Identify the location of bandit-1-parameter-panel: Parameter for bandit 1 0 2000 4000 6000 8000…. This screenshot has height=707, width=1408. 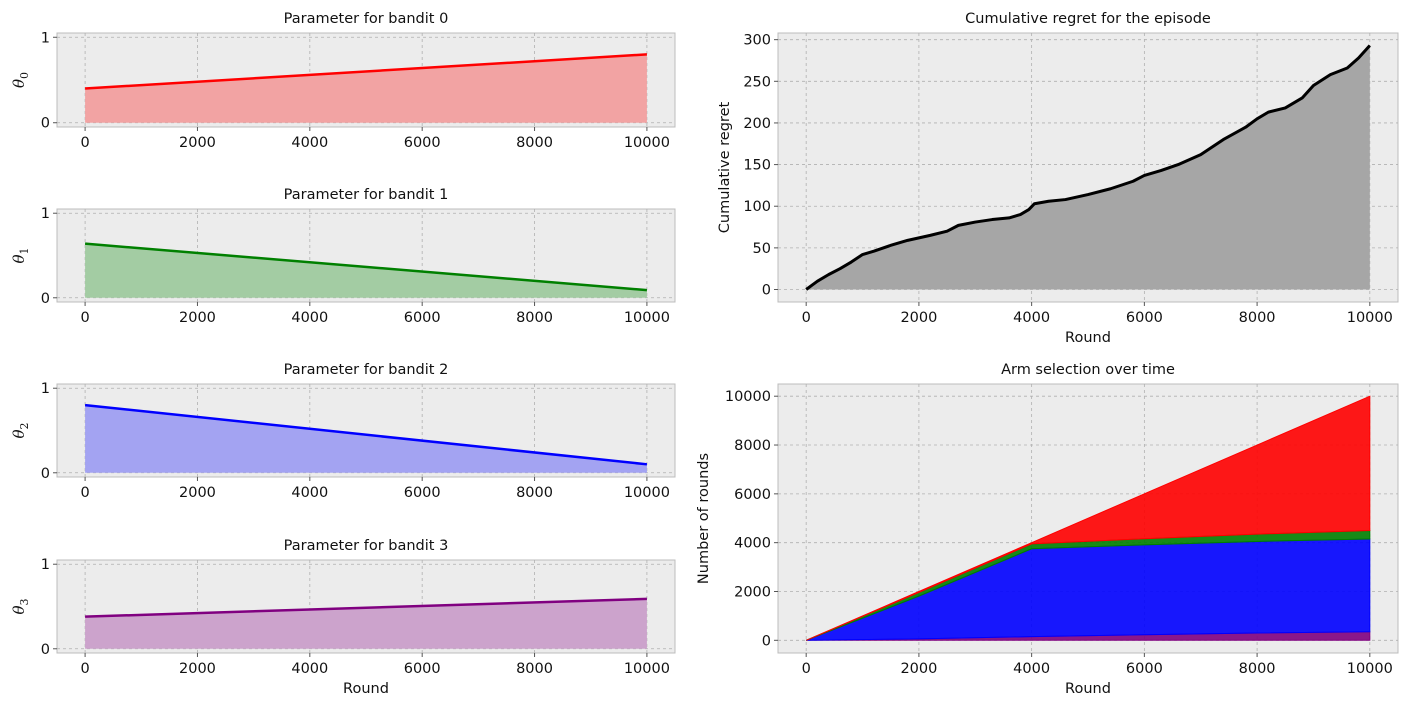
(343, 256).